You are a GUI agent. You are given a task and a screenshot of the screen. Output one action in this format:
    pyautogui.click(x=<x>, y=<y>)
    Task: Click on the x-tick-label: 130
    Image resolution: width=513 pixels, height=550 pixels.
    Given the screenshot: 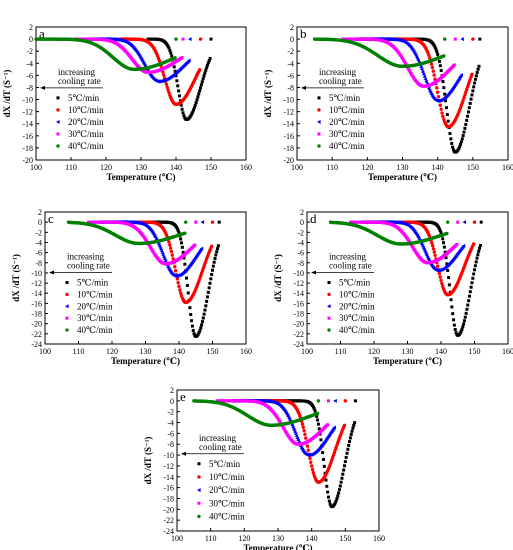 What is the action you would take?
    pyautogui.click(x=408, y=351)
    